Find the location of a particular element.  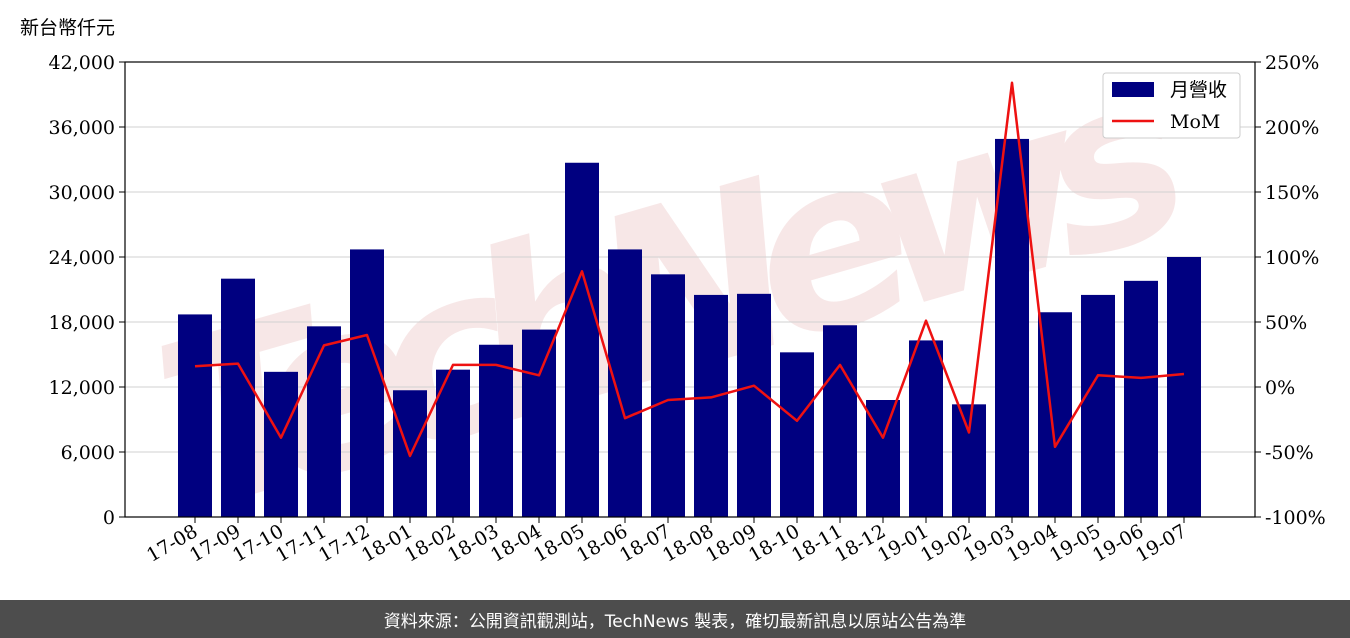

y-right-tick-label: 50% is located at coordinates (1286, 323).